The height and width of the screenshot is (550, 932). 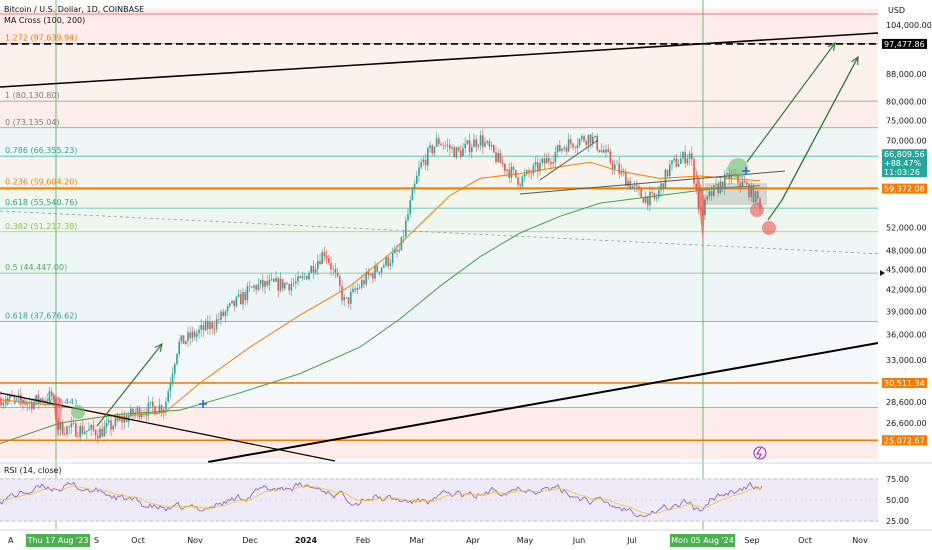 What do you see at coordinates (906, 335) in the screenshot?
I see `price-axis-tick: 36,000.00` at bounding box center [906, 335].